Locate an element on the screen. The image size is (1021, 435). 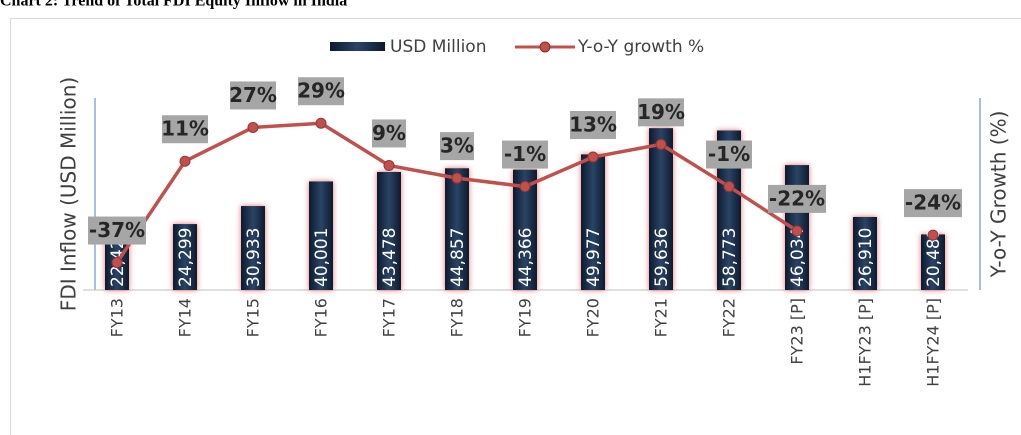
legend-label: Y-o-Y growth % is located at coordinates (640, 47).